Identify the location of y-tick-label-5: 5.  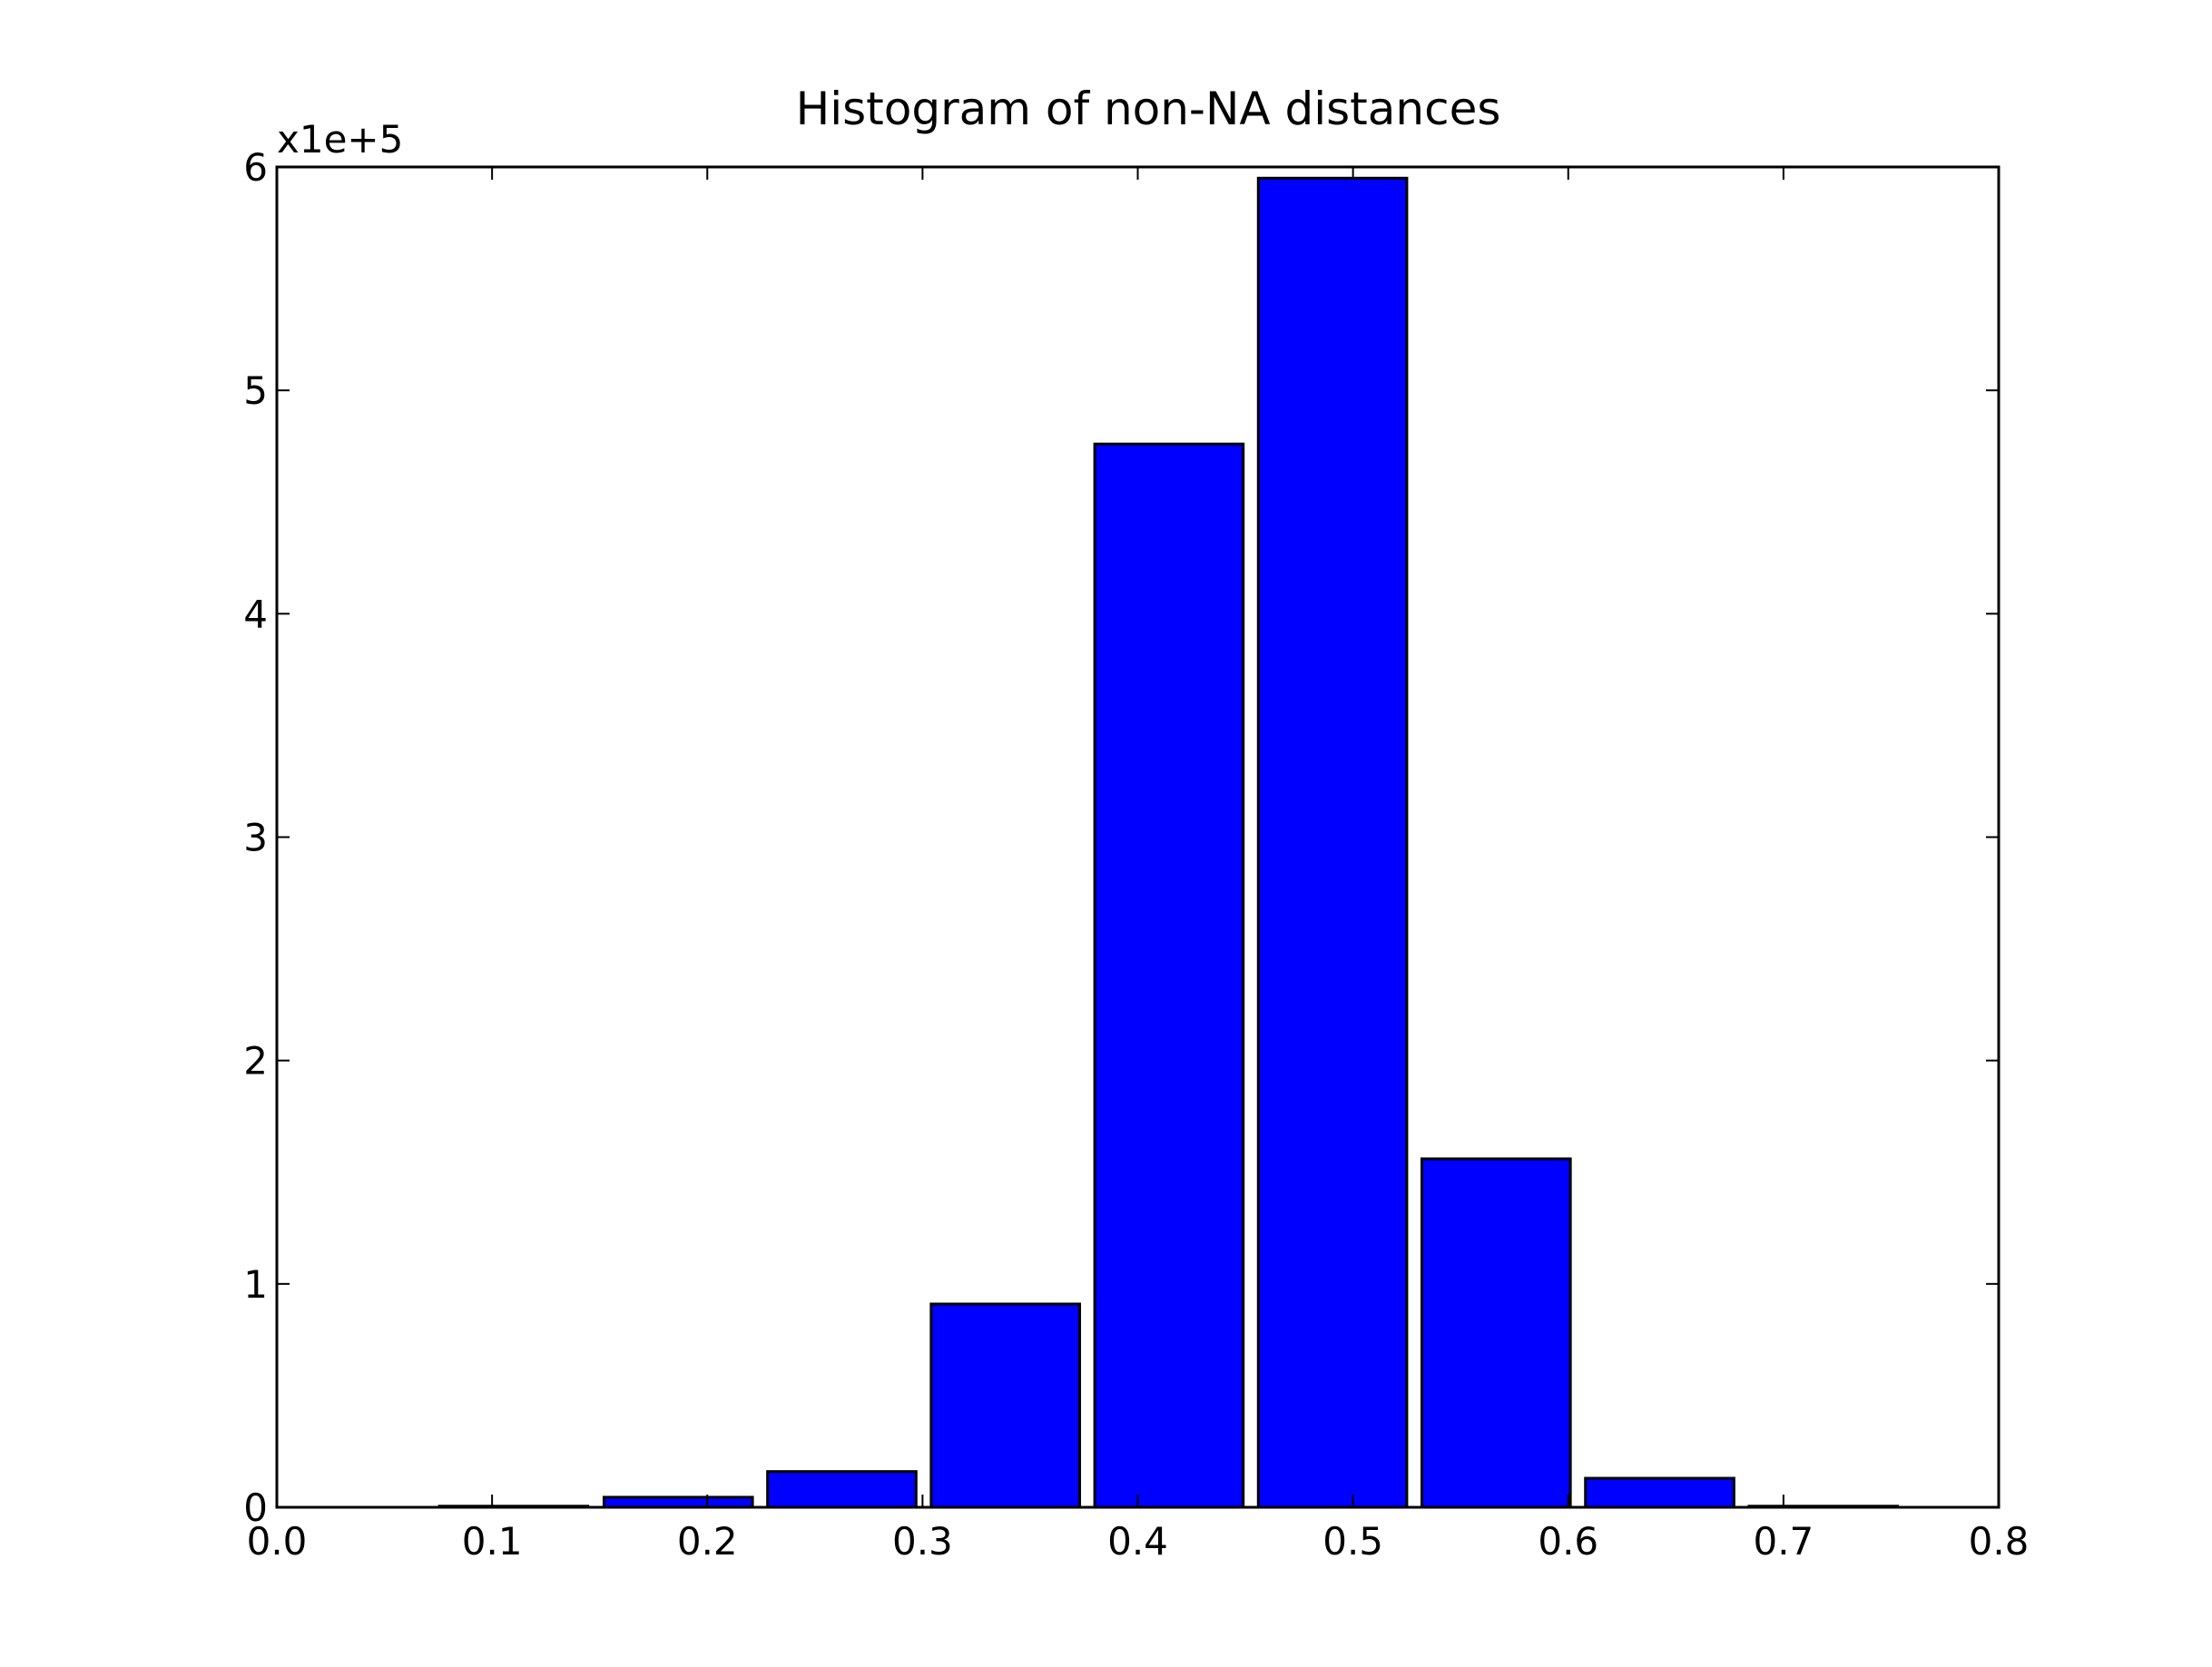
(255, 390).